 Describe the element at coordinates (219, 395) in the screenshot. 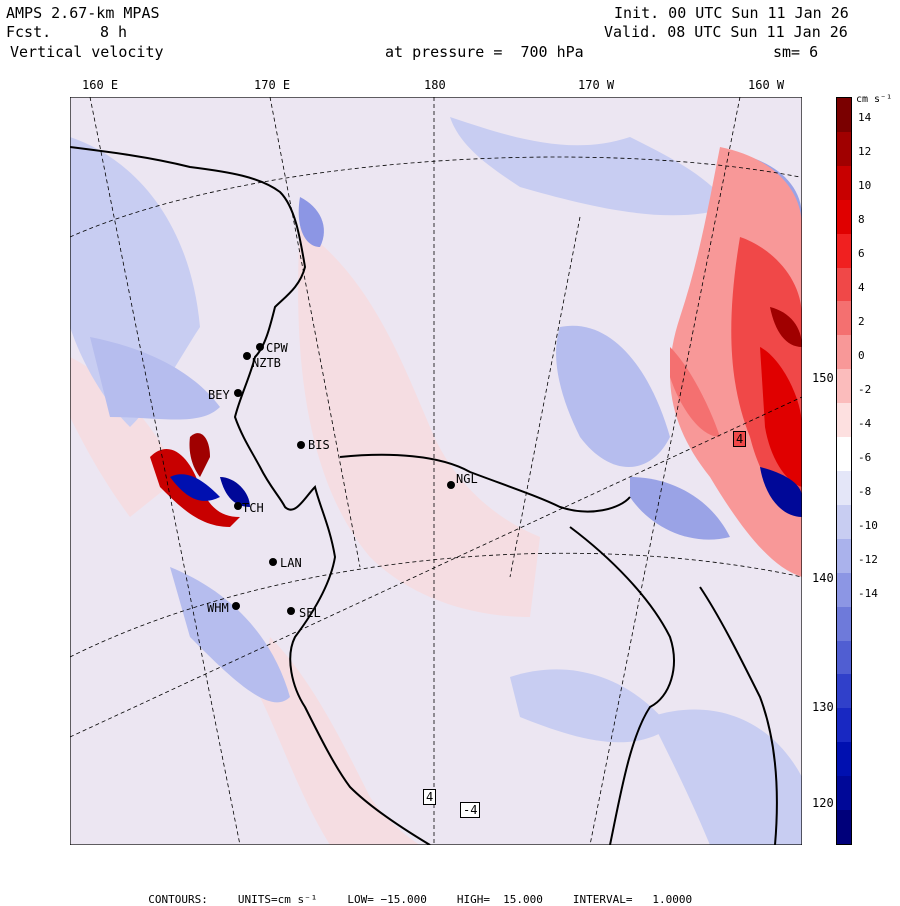

I see `station-bey-label: BEY` at that location.